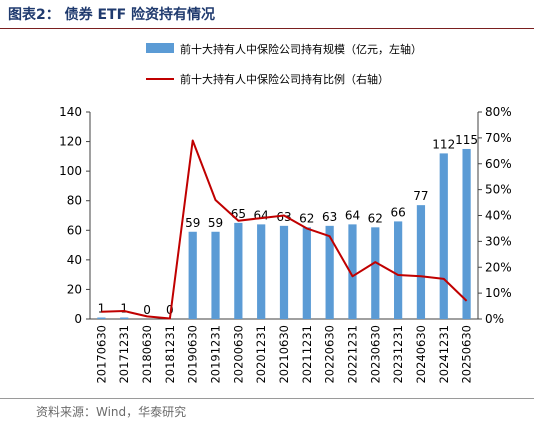  Describe the element at coordinates (375, 354) in the screenshot. I see `x-tick-label: 20230630` at that location.